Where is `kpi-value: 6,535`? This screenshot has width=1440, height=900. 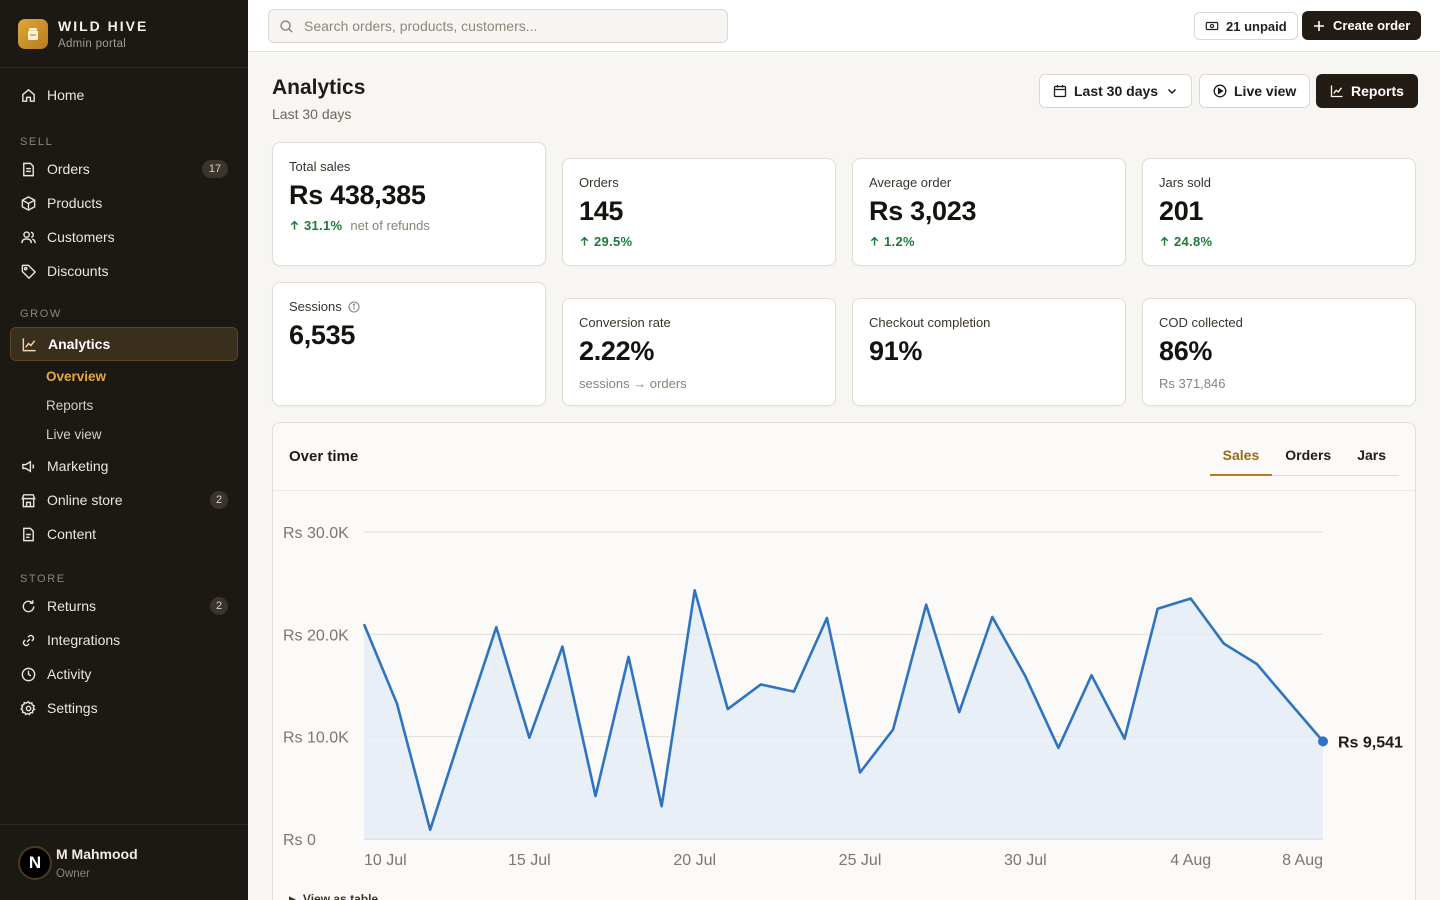 kpi-value: 6,535 is located at coordinates (322, 335).